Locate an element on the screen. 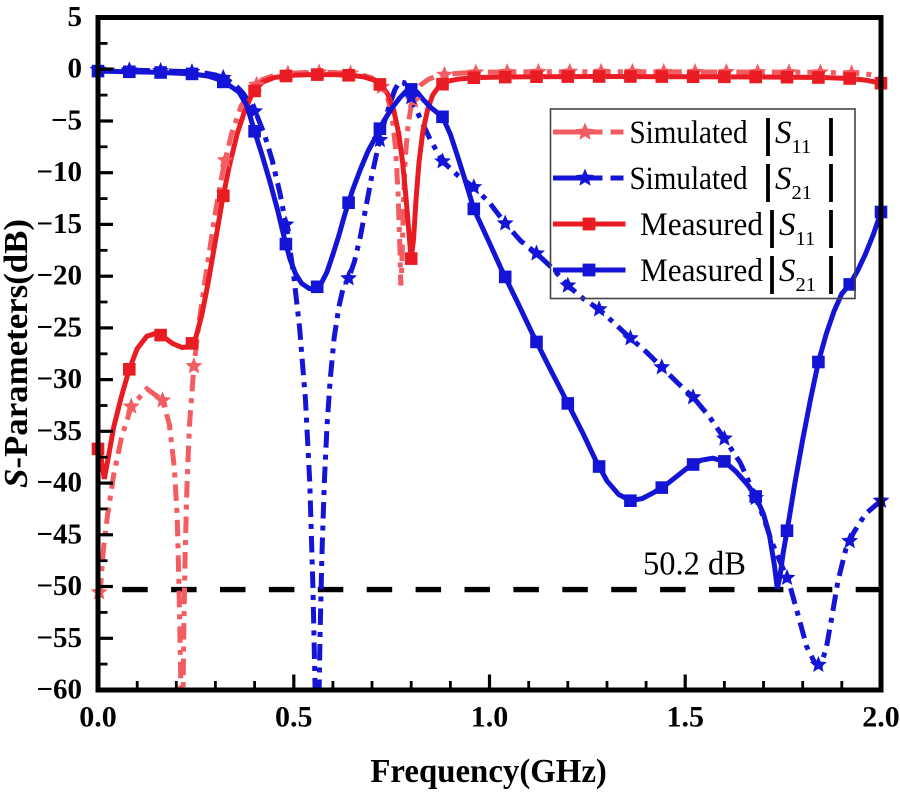 This screenshot has width=900, height=805. svg-text: 0.0 is located at coordinates (98, 717).